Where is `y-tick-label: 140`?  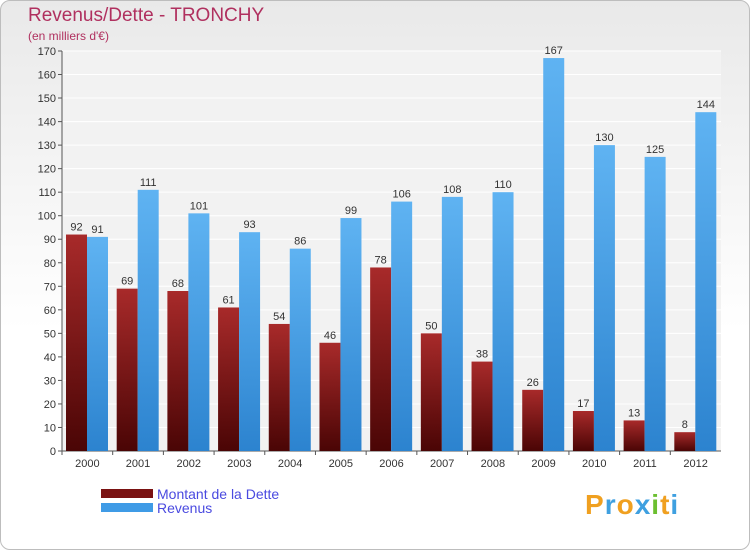 y-tick-label: 140 is located at coordinates (47, 123).